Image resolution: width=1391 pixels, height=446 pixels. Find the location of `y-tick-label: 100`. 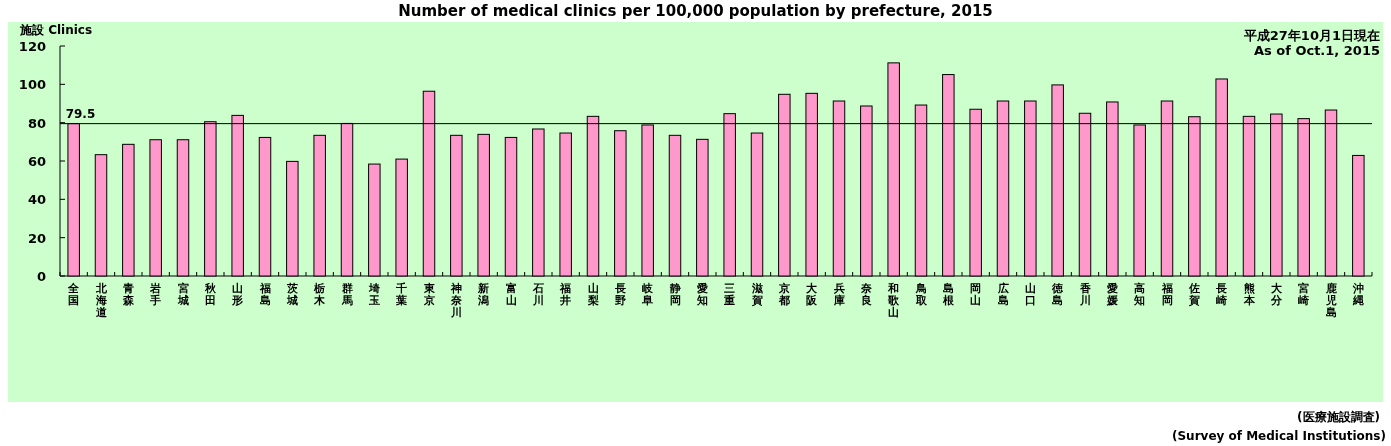

y-tick-label: 100 is located at coordinates (32, 85).